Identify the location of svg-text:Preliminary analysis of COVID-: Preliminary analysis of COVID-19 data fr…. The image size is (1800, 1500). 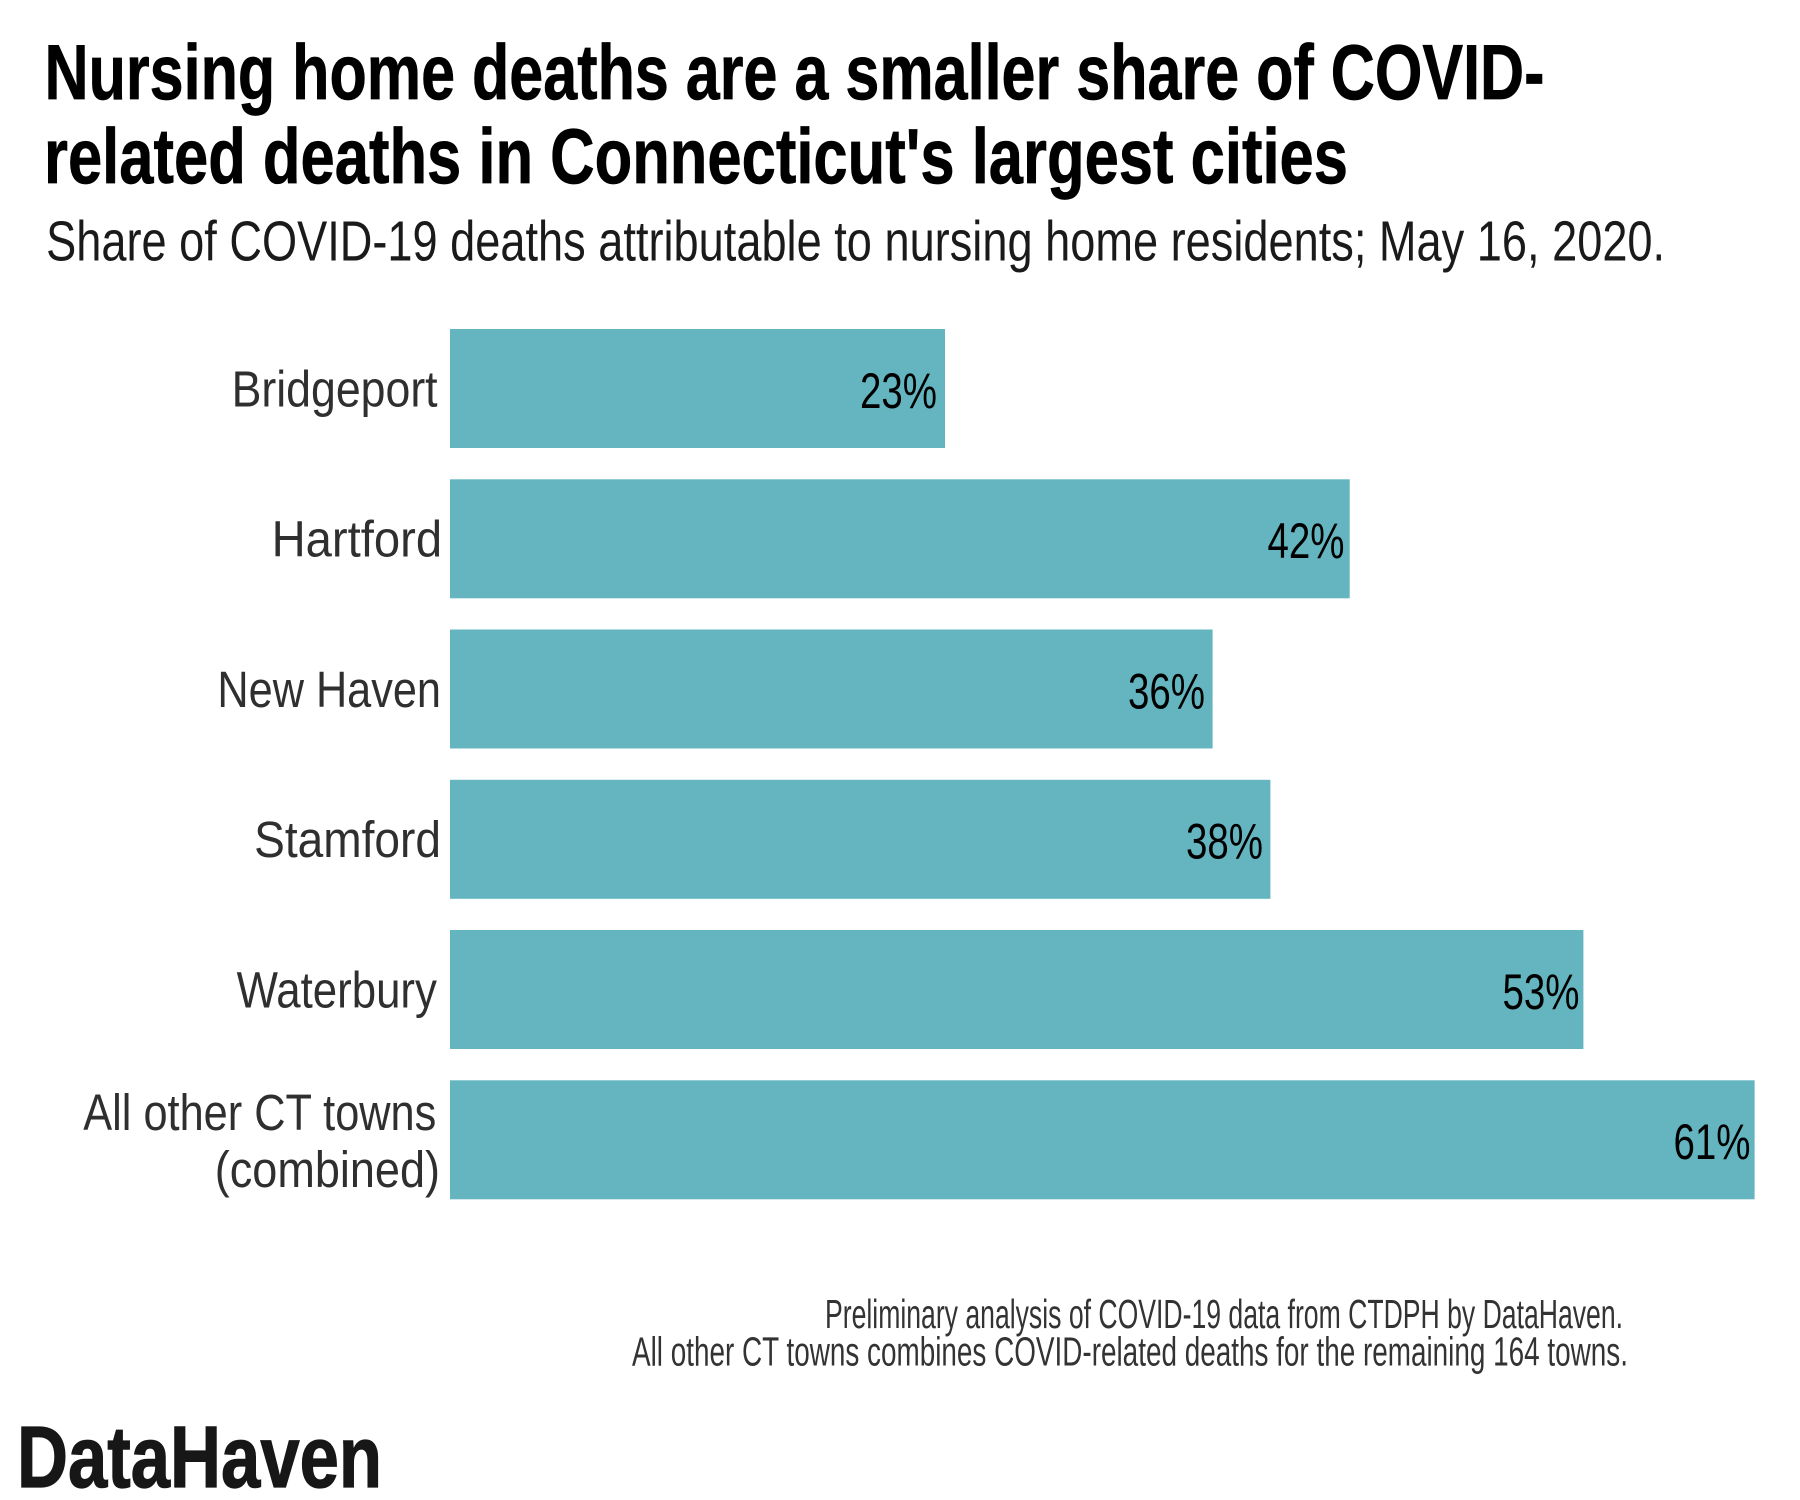
(1224, 1314).